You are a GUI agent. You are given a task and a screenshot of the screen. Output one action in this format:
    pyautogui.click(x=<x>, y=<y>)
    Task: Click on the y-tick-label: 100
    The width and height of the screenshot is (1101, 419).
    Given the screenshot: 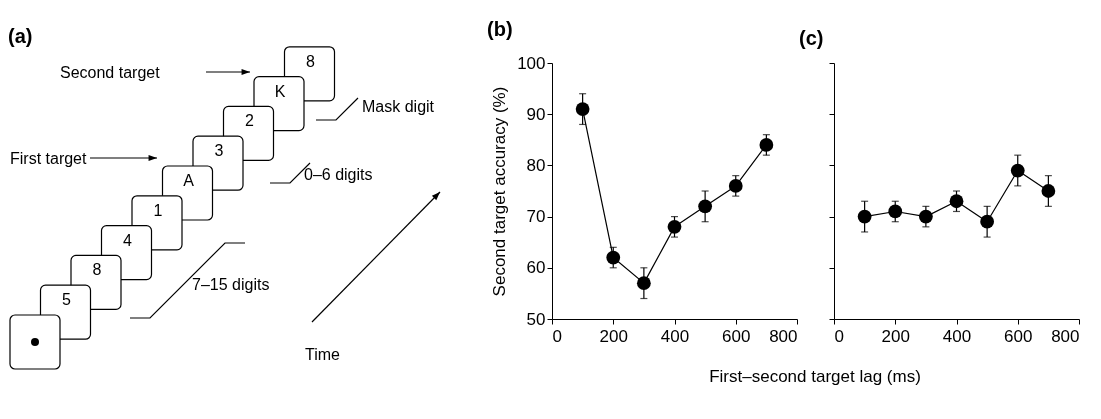 What is the action you would take?
    pyautogui.click(x=531, y=63)
    